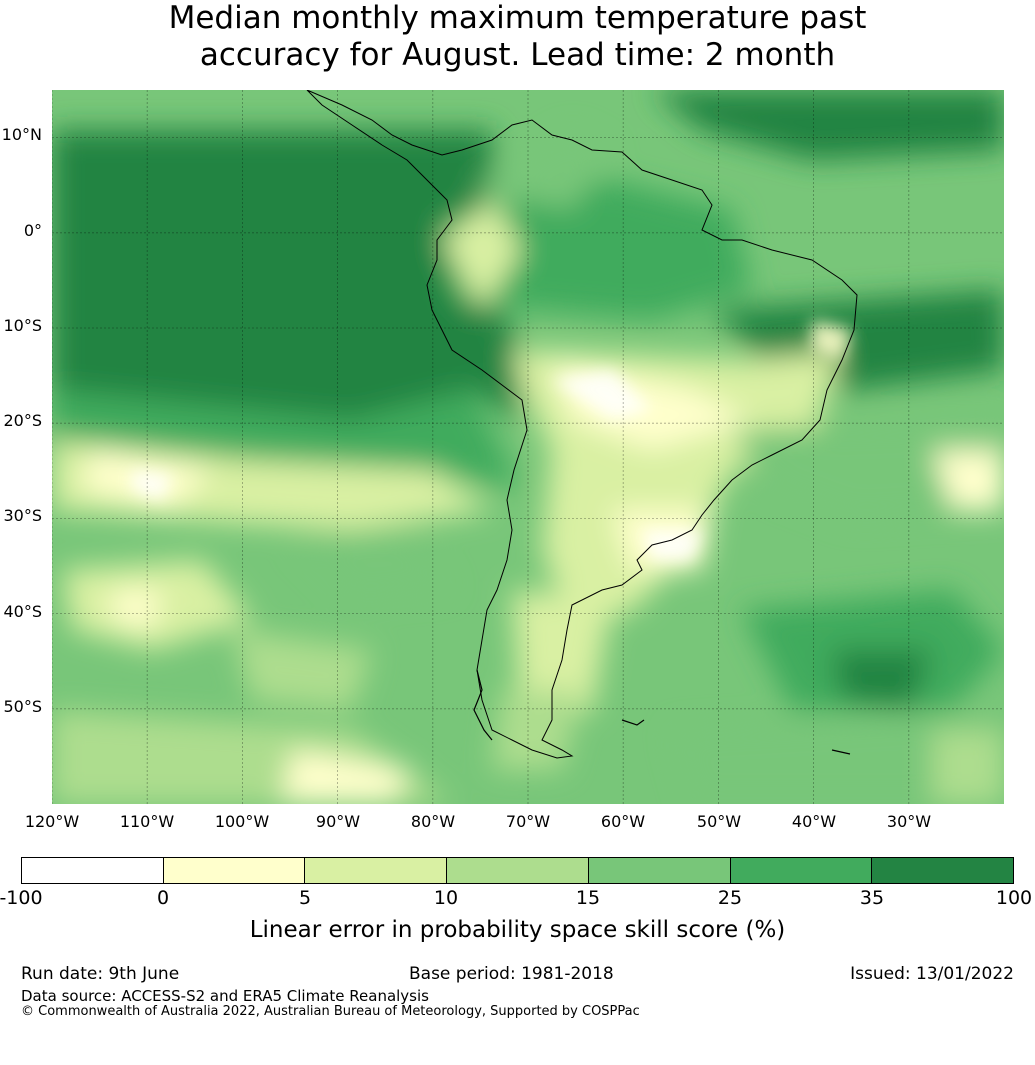 The height and width of the screenshot is (1065, 1035). I want to click on colorbar-tick: 100, so click(1014, 898).